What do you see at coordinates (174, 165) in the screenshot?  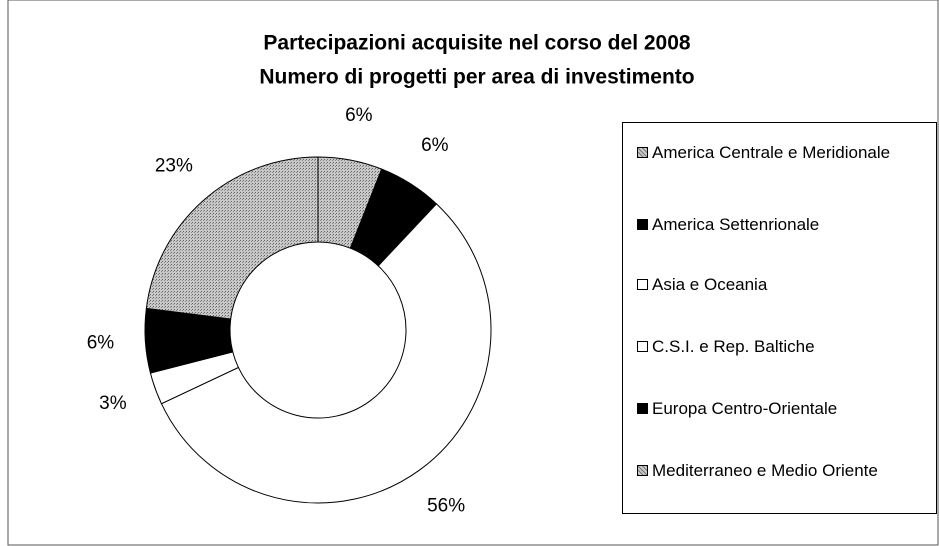 I see `data-label: 23%` at bounding box center [174, 165].